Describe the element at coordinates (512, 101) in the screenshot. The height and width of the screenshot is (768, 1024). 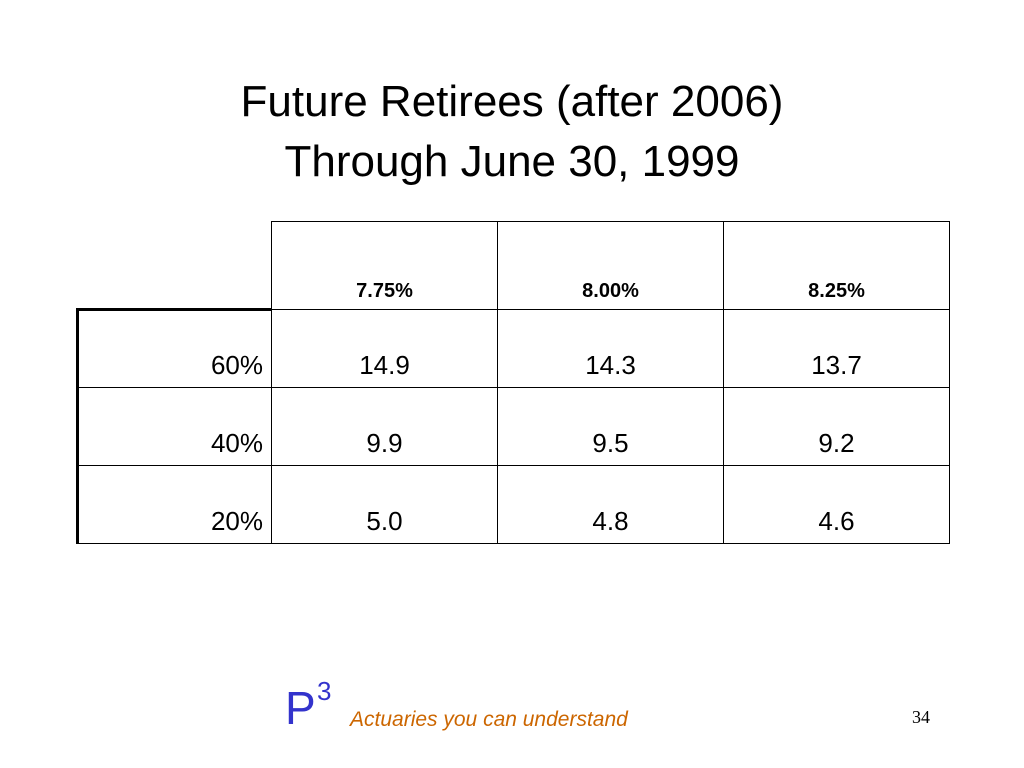
I see `slide-title-line-1: Future Retirees (after 2006)` at that location.